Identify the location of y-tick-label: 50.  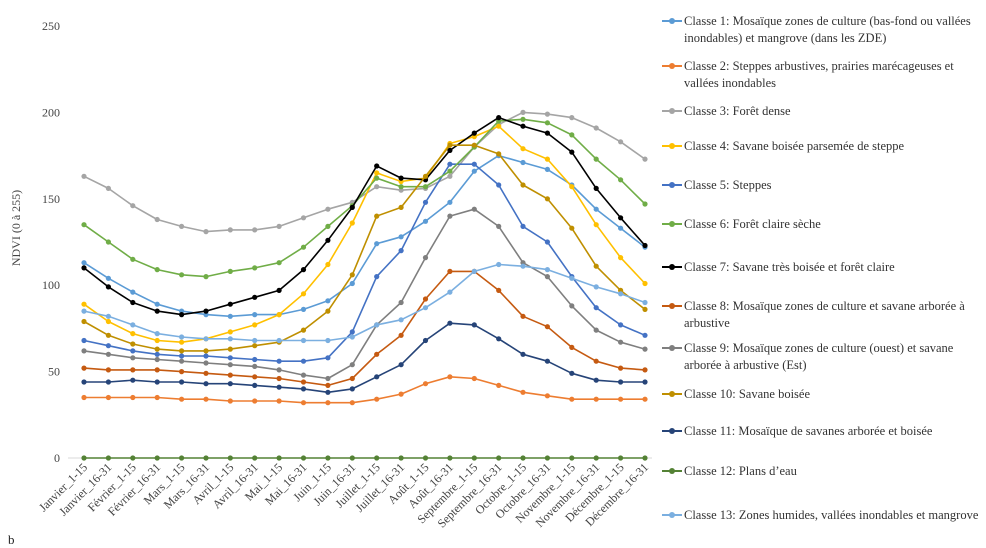
(54, 372).